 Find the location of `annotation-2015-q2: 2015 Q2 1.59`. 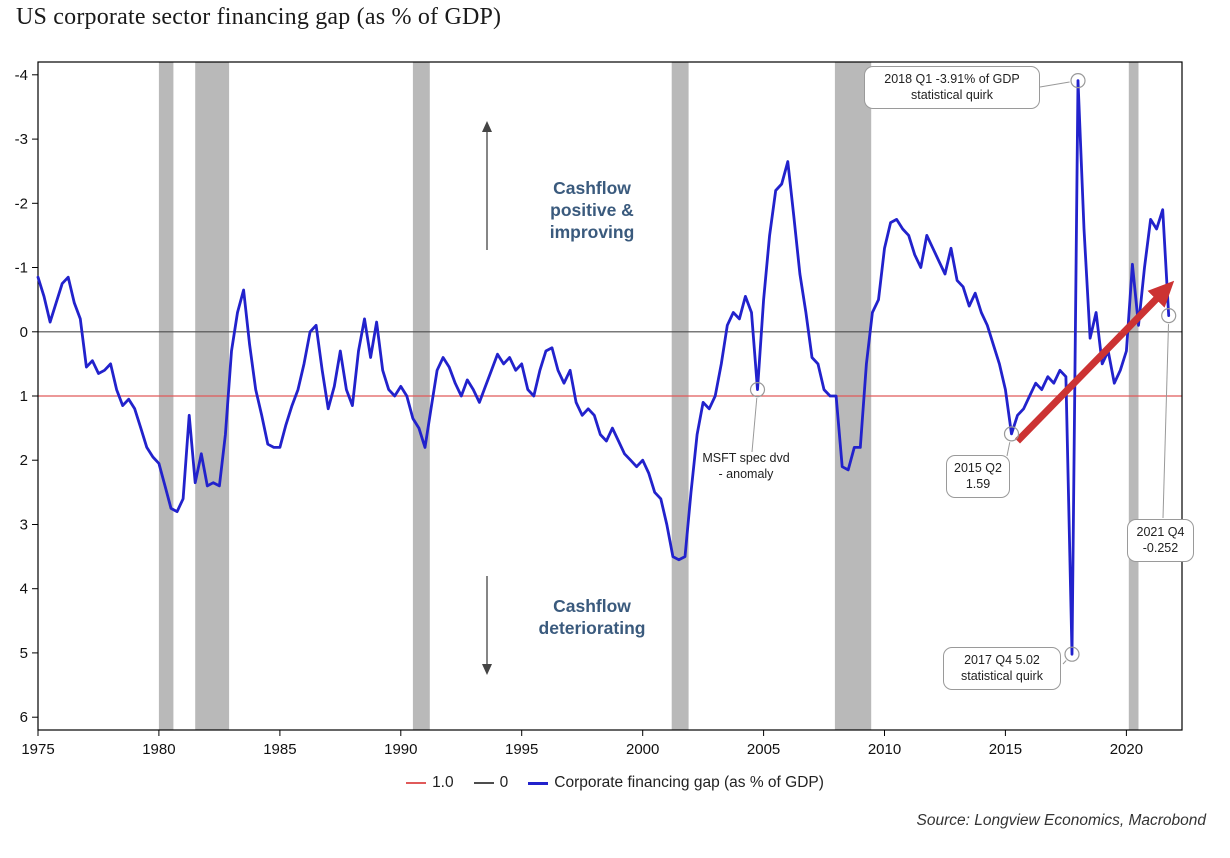

annotation-2015-q2: 2015 Q2 1.59 is located at coordinates (978, 476).